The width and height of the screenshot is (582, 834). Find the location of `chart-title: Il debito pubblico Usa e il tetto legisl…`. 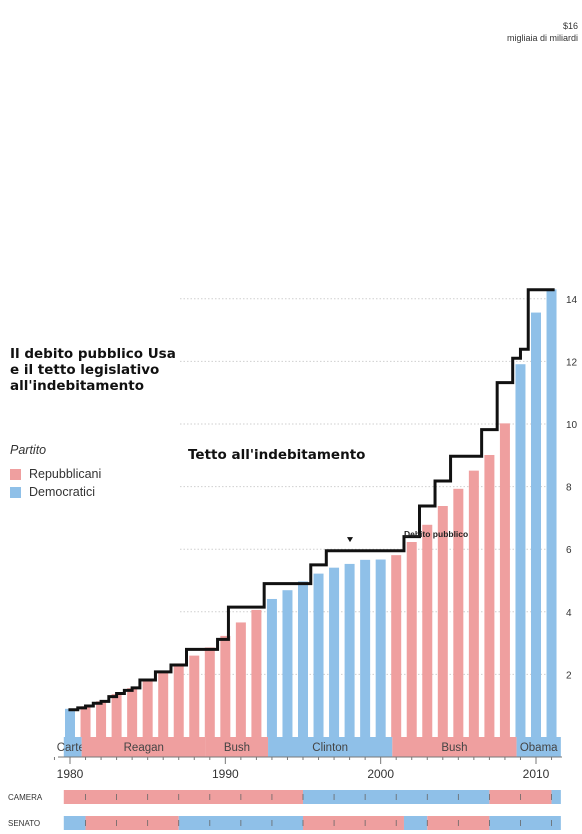

chart-title: Il debito pubblico Usa e il tetto legisl… is located at coordinates (93, 370).